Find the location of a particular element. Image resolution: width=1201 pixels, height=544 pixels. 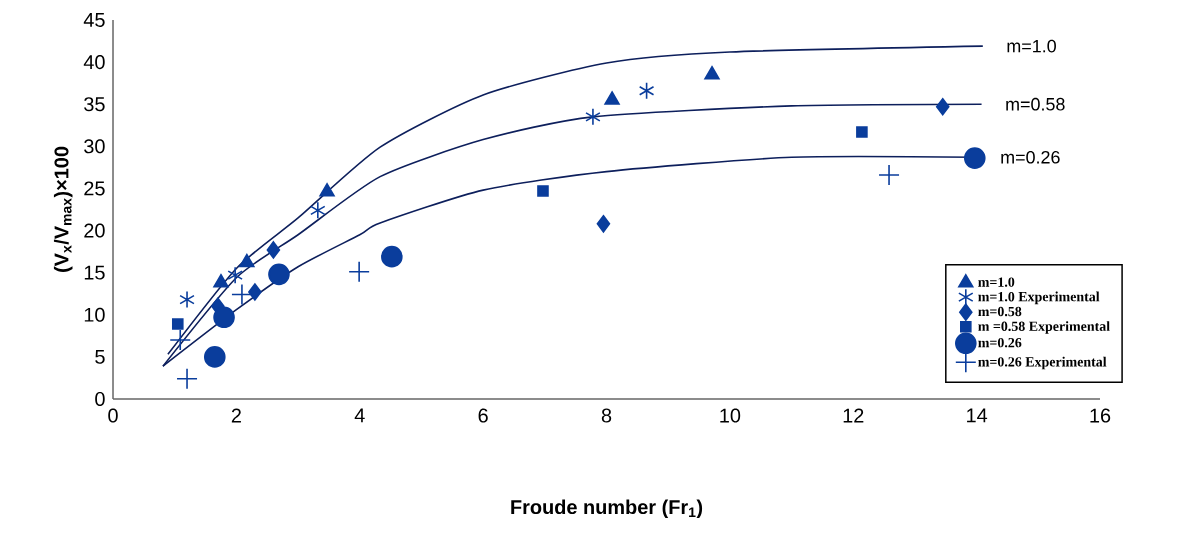

y-tick-label: 5 is located at coordinates (100, 356).